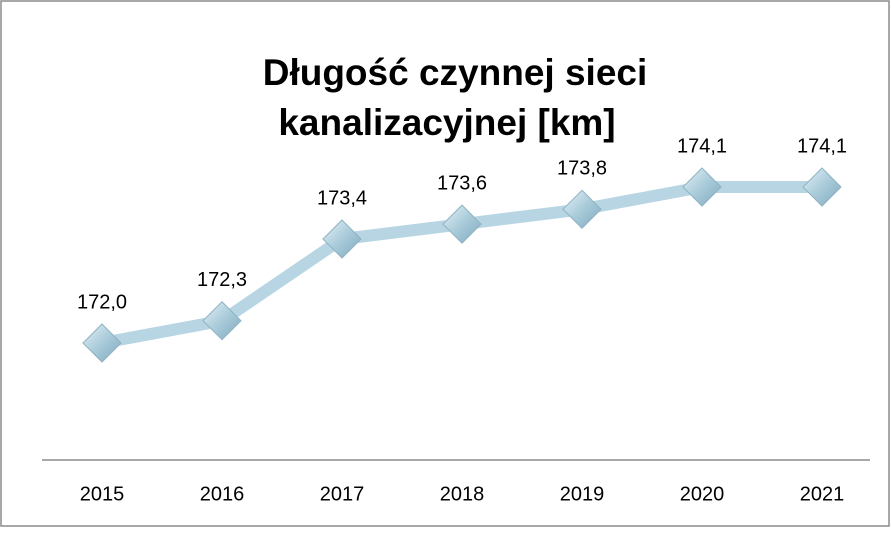 The height and width of the screenshot is (533, 891). Describe the element at coordinates (342, 198) in the screenshot. I see `data-label: 173,4` at that location.